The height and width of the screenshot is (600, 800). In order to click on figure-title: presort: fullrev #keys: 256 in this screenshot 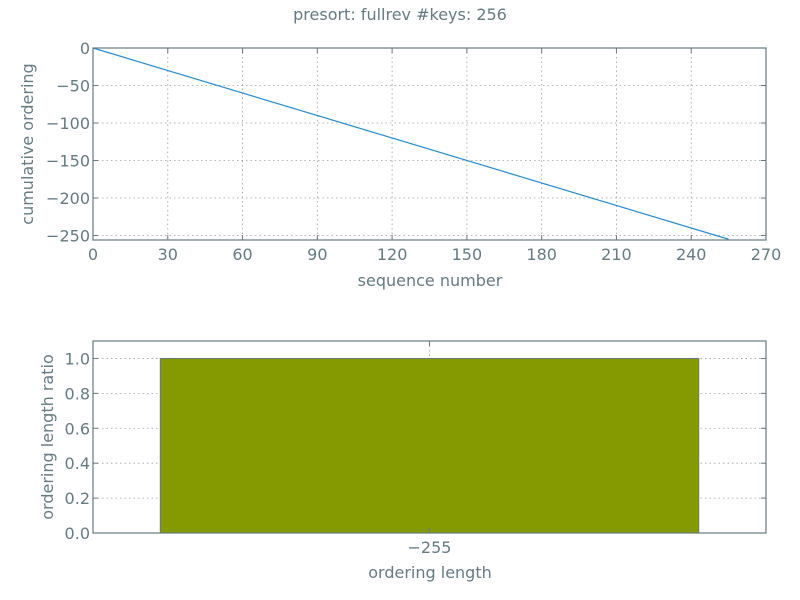, I will do `click(400, 14)`.